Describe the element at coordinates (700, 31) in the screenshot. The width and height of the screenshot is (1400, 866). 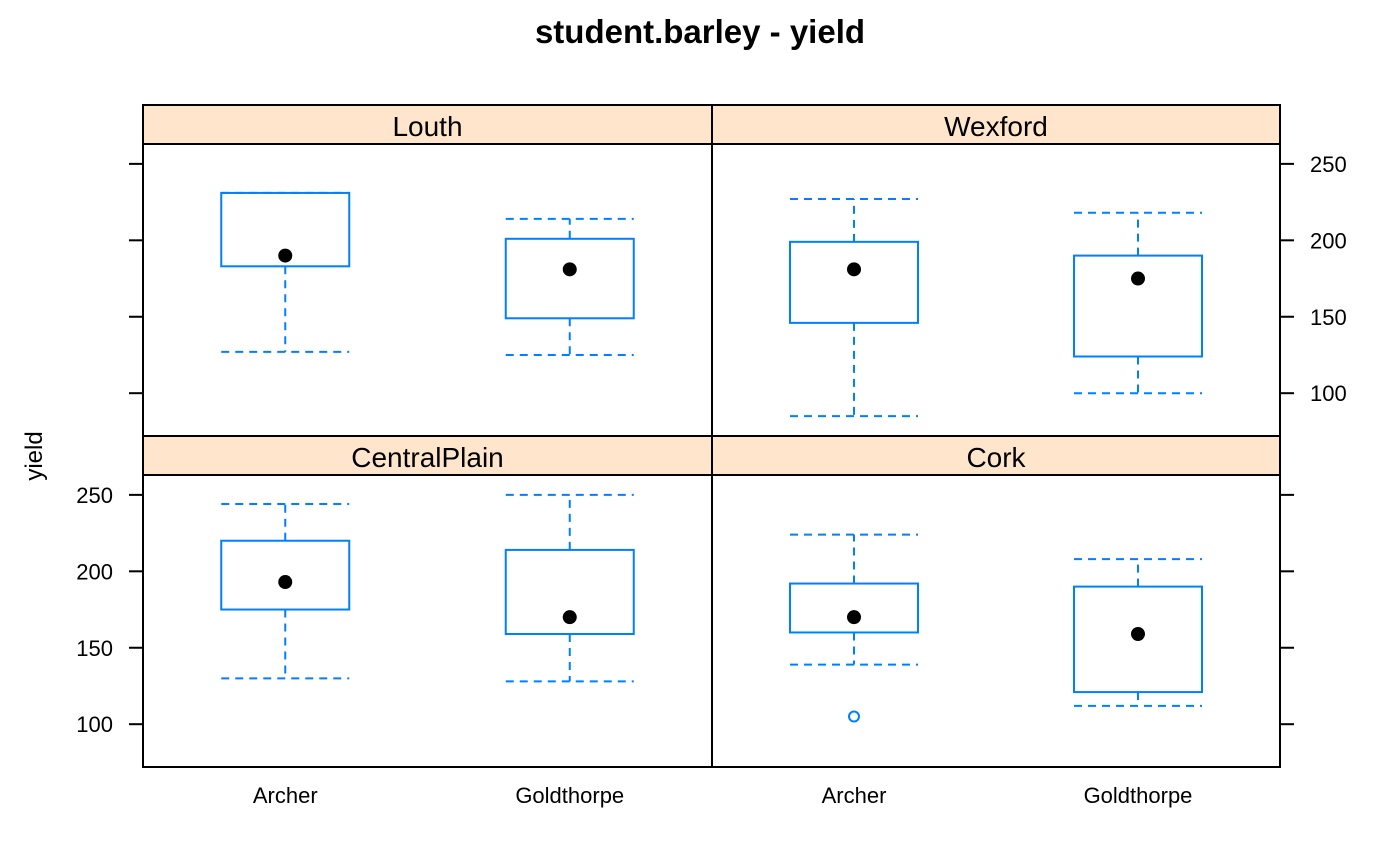
I see `chart-title: student.barley - yield` at that location.